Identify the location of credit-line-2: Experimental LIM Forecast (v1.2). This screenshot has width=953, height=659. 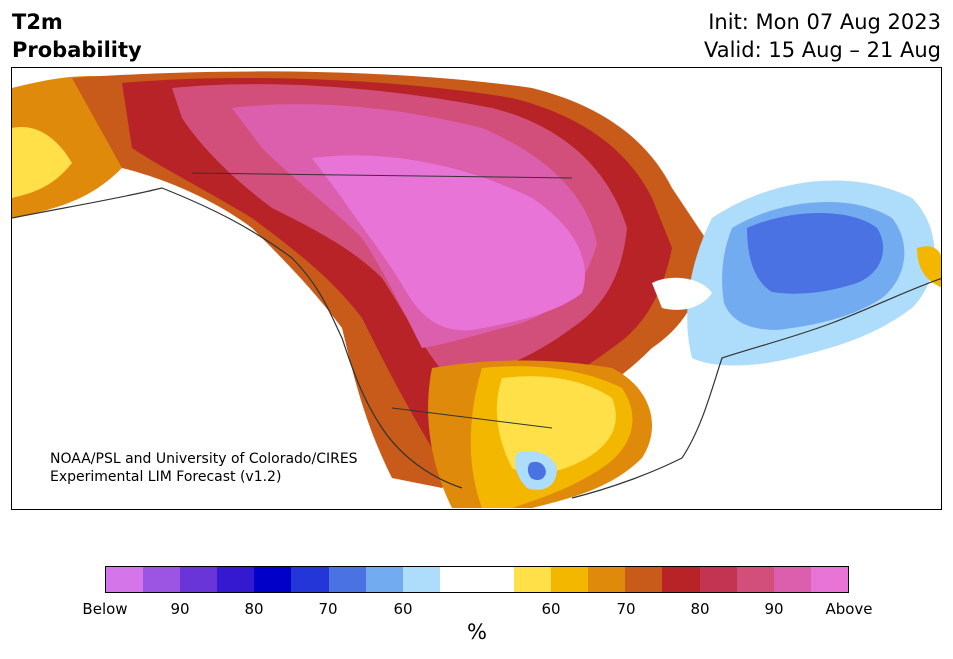
(166, 477).